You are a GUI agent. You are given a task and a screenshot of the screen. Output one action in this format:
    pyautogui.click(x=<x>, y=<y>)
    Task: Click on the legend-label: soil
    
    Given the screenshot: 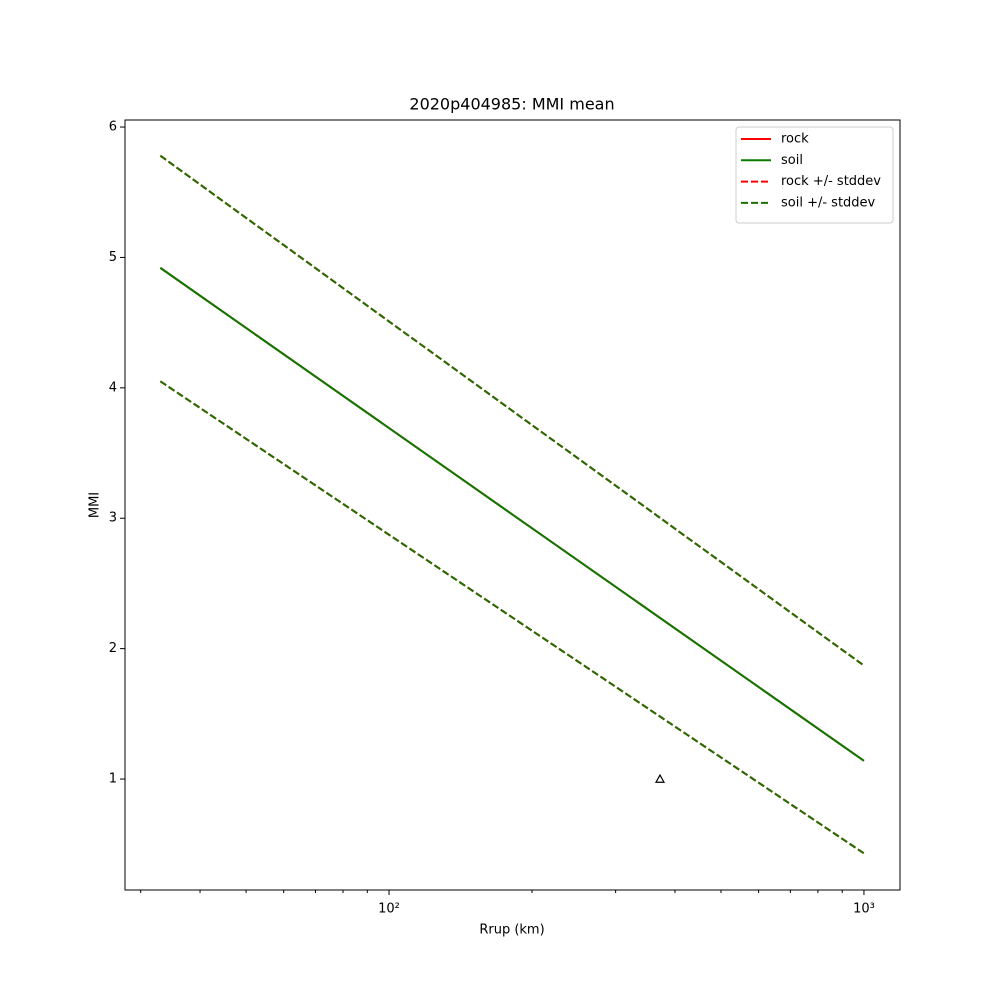 What is the action you would take?
    pyautogui.click(x=792, y=160)
    